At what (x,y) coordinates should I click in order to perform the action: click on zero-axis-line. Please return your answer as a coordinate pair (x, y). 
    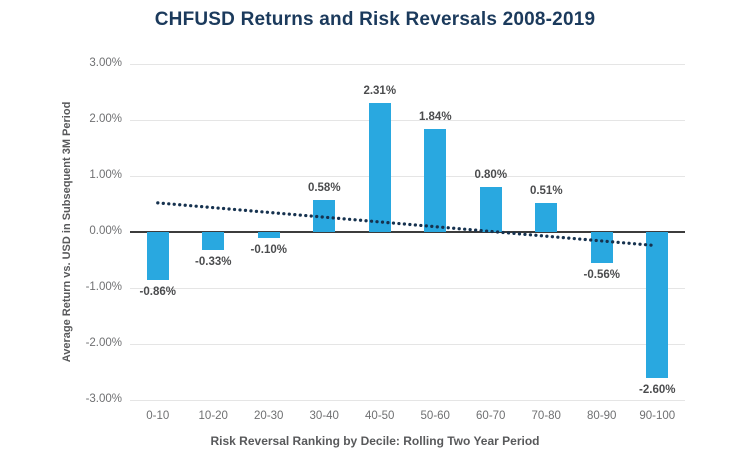
    Looking at the image, I should click on (407, 232).